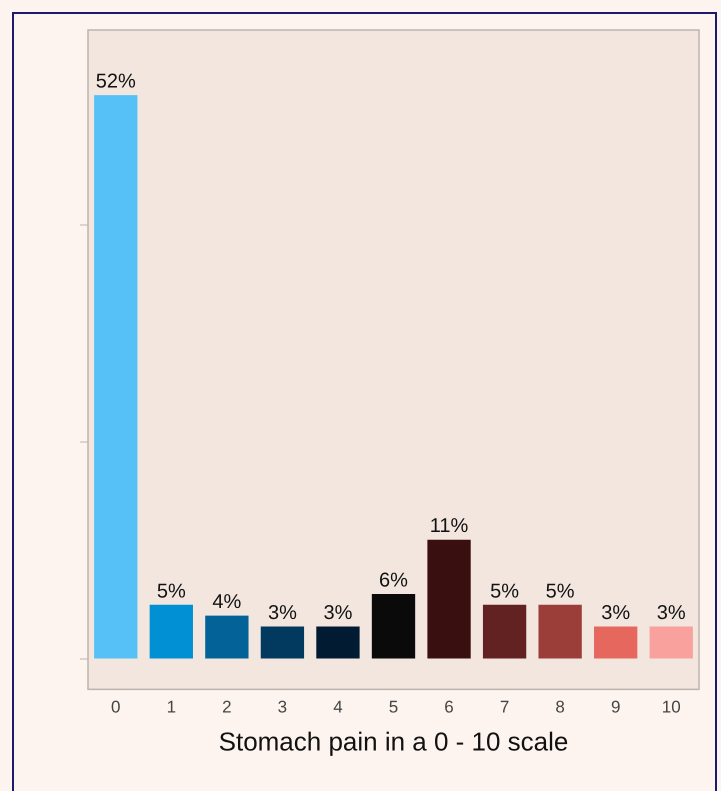 Image resolution: width=721 pixels, height=791 pixels. I want to click on data-label: 52%, so click(116, 81).